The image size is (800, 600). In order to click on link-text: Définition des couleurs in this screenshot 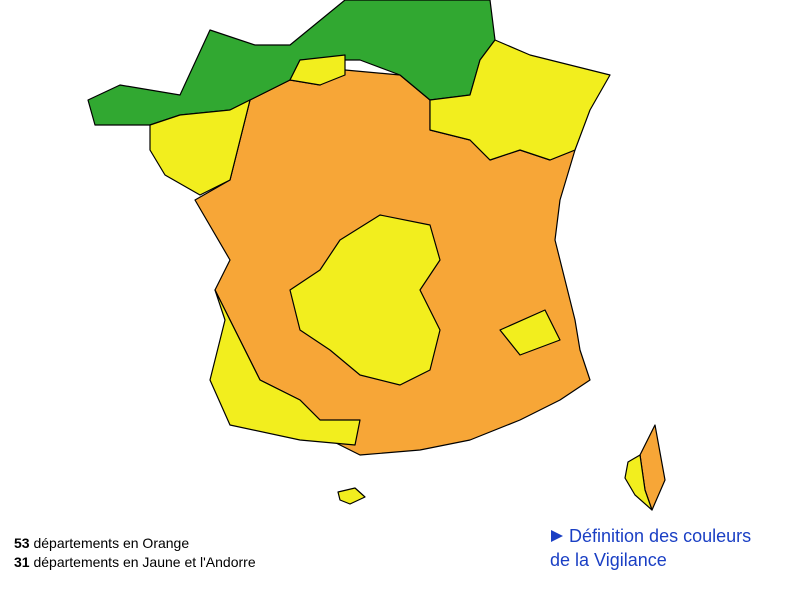, I will do `click(660, 536)`.